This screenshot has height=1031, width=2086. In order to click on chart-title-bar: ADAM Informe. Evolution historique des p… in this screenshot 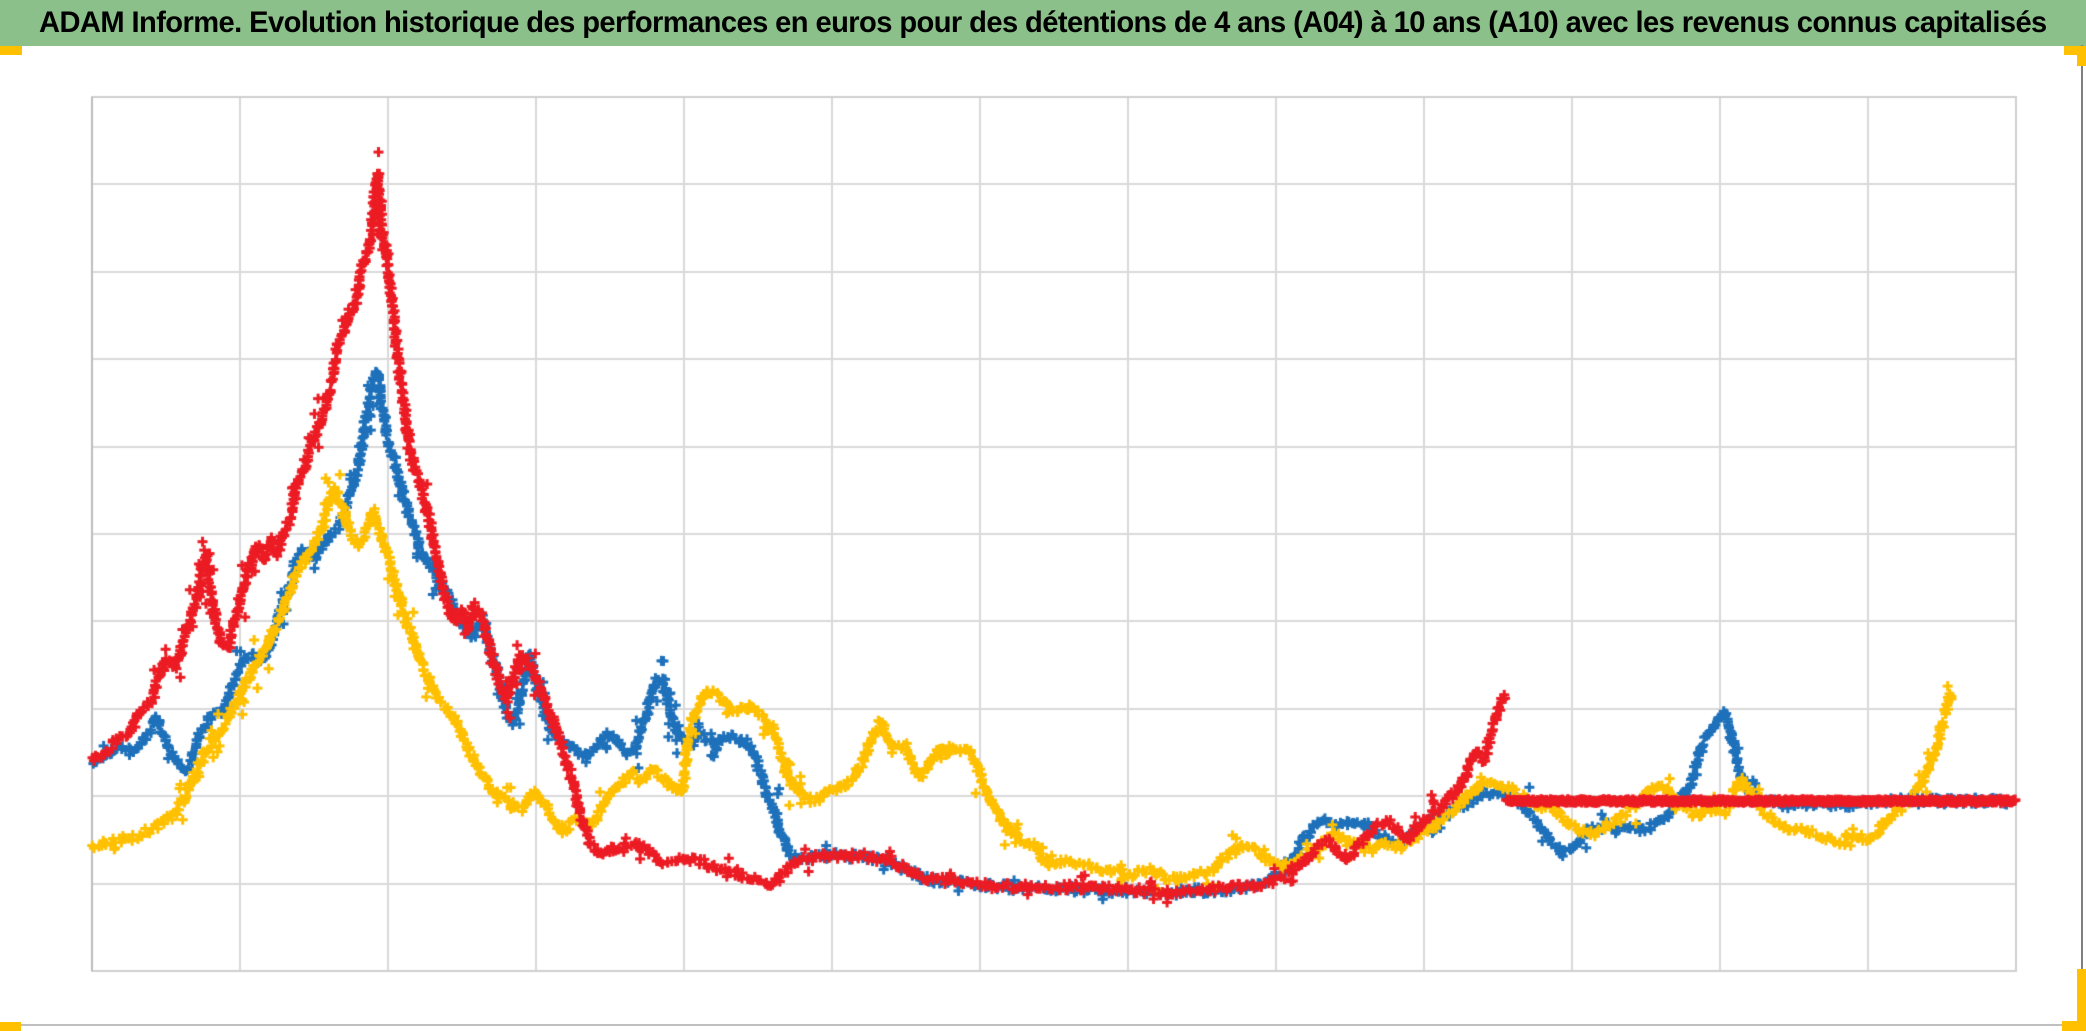, I will do `click(1043, 23)`.